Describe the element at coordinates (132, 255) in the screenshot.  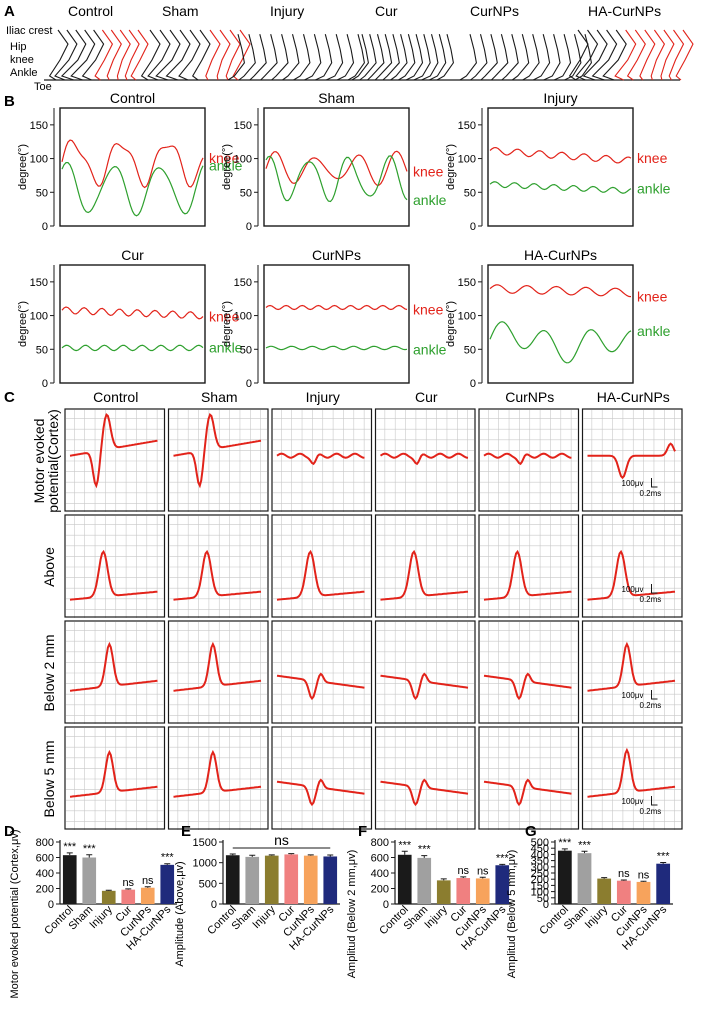
I see `angle-plot-title-3: Cur` at that location.